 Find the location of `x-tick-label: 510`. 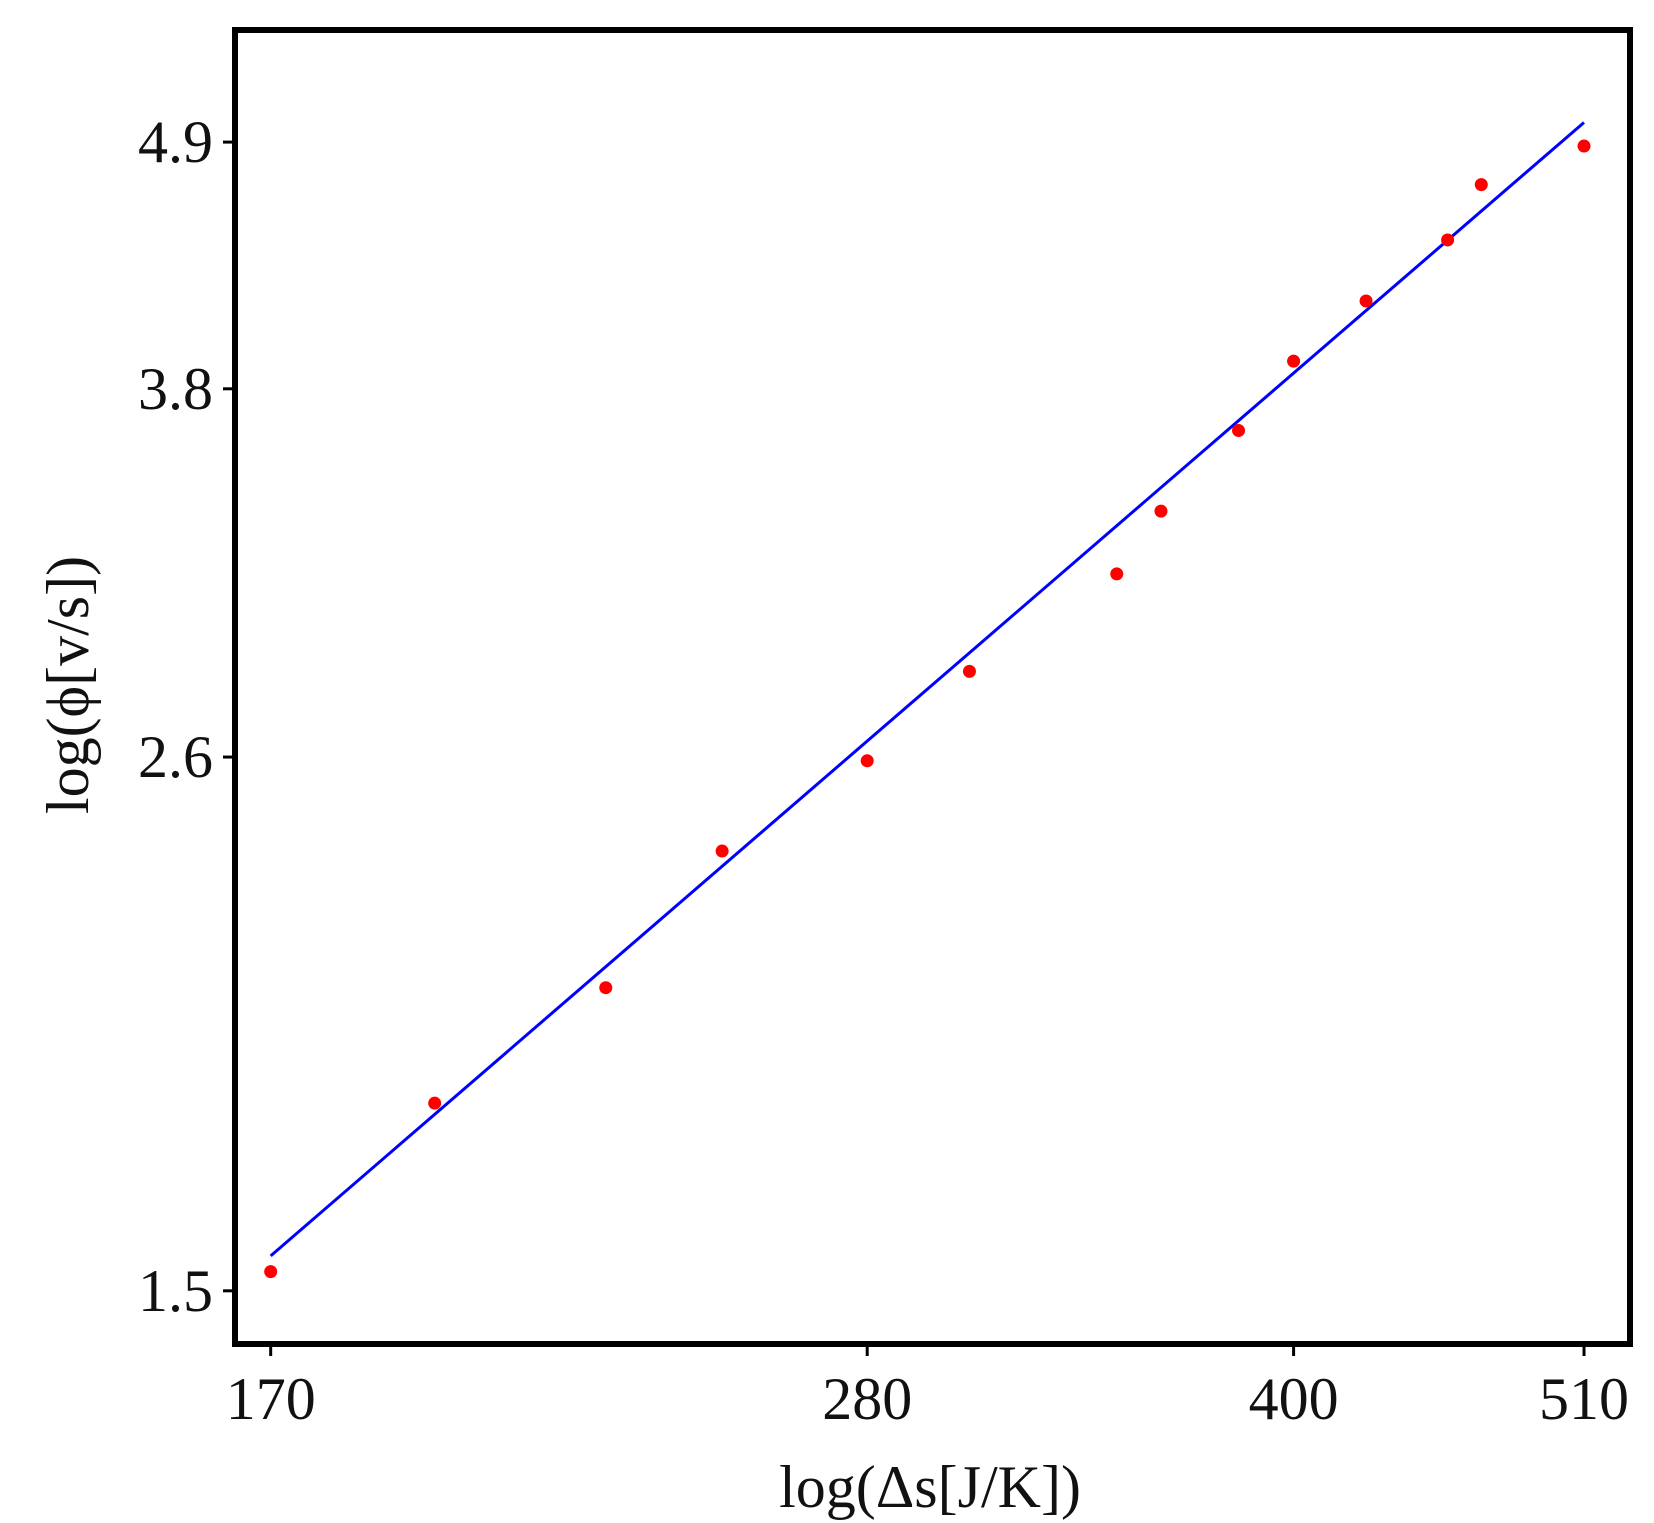

x-tick-label: 510 is located at coordinates (1584, 1399).